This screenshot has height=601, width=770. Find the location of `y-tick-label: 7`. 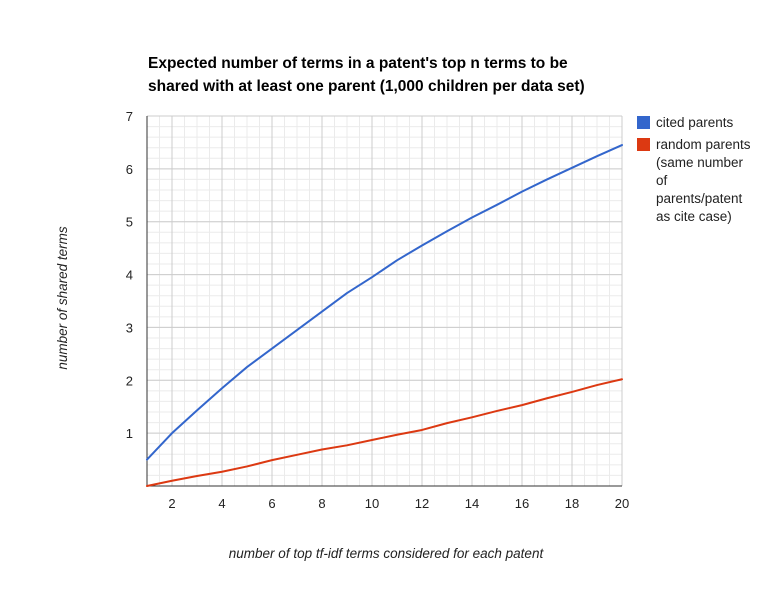

y-tick-label: 7 is located at coordinates (129, 116).